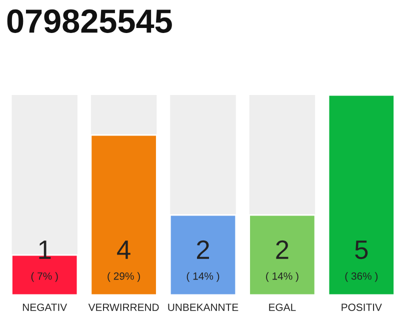  Describe the element at coordinates (123, 307) in the screenshot. I see `x-tick-label: VERWIRREND` at that location.